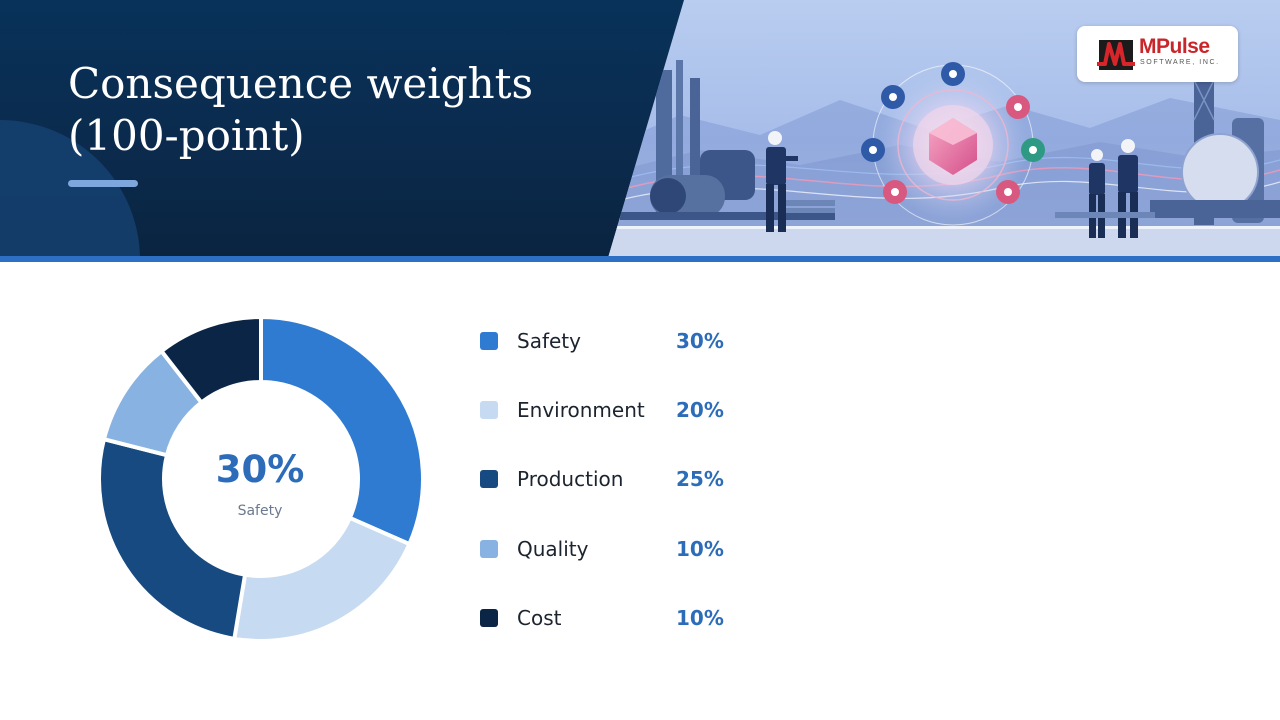 This screenshot has width=1280, height=720. What do you see at coordinates (489, 341) in the screenshot?
I see `legend-swatch-safety` at bounding box center [489, 341].